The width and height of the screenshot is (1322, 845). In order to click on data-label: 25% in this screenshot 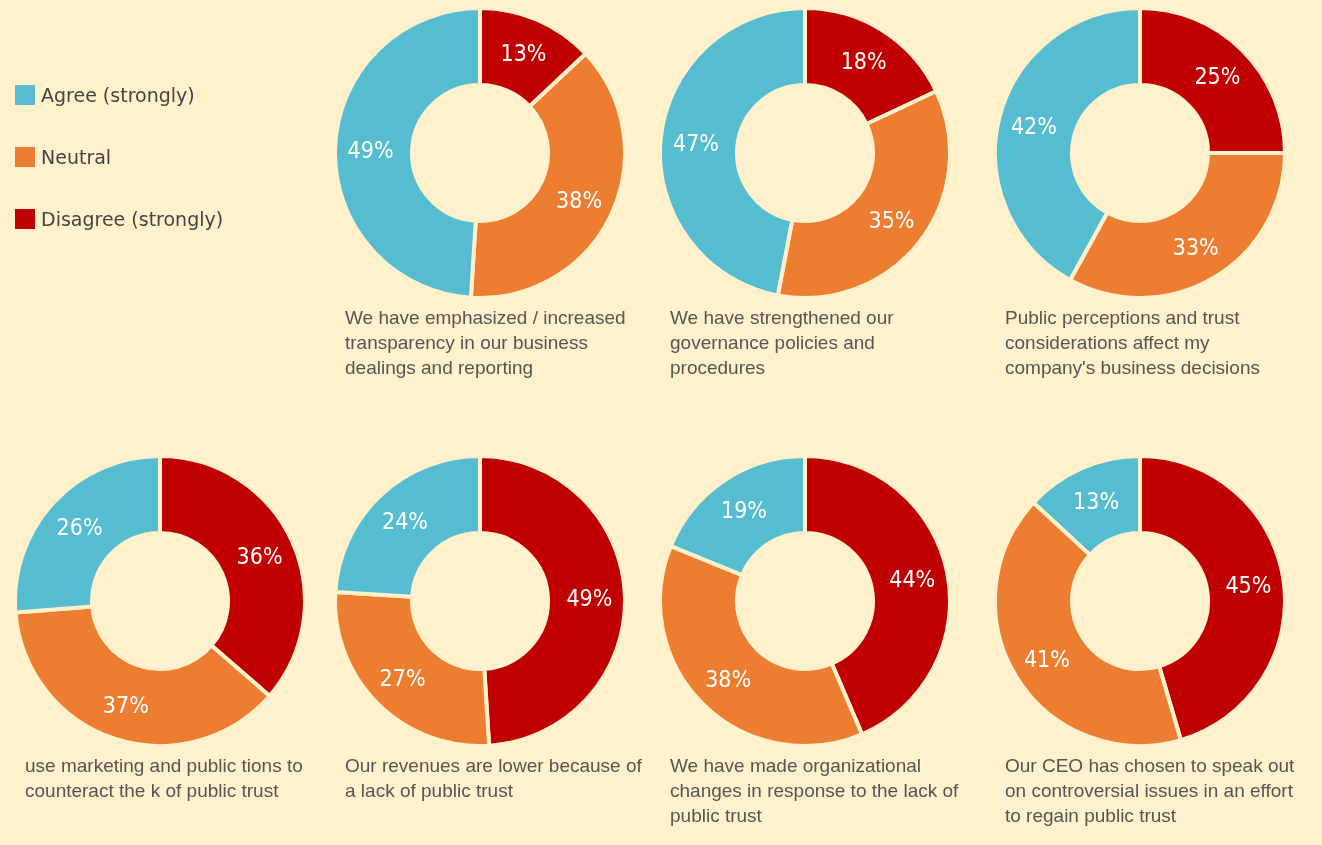, I will do `click(1217, 75)`.